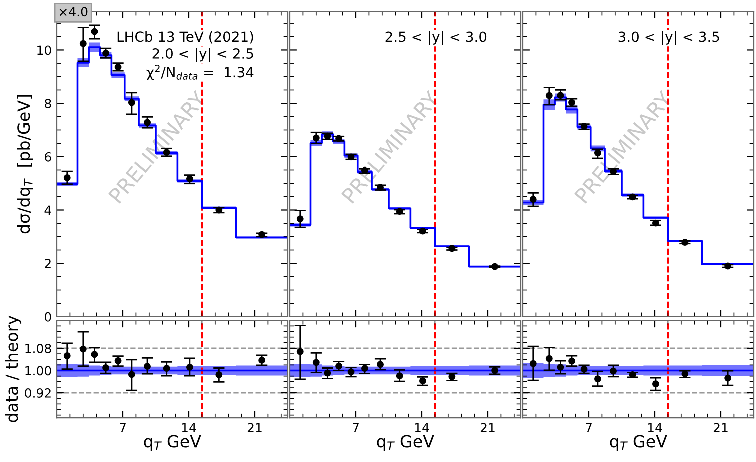 This screenshot has width=756, height=462. I want to click on annotation: 2.5 < |y| < 3.0, so click(436, 38).